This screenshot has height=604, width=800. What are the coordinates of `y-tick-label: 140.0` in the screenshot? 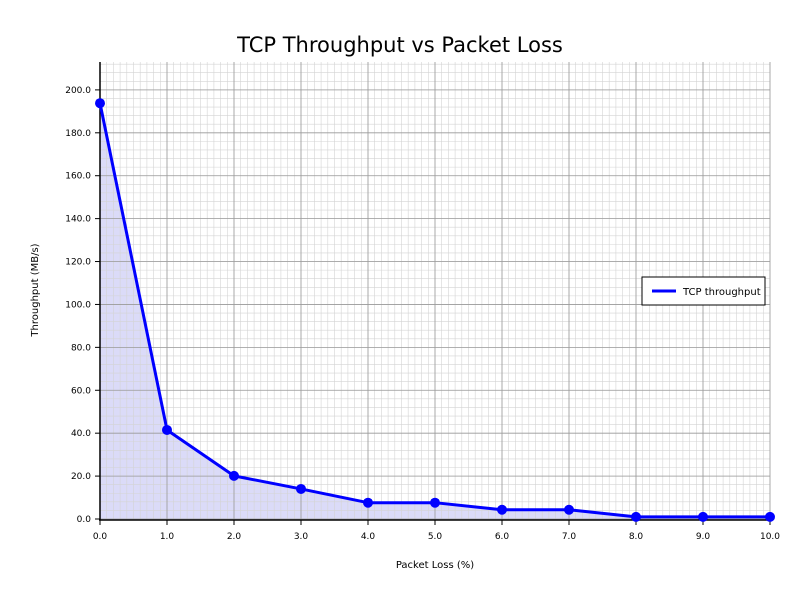 It's located at (78, 220).